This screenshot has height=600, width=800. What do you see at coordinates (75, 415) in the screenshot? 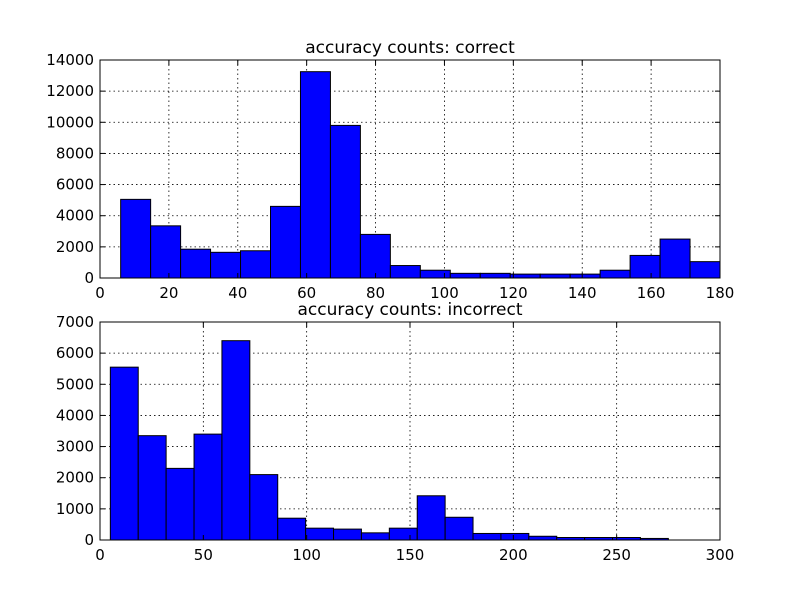
I see `incorrect-y-tick-label: 4000` at bounding box center [75, 415].